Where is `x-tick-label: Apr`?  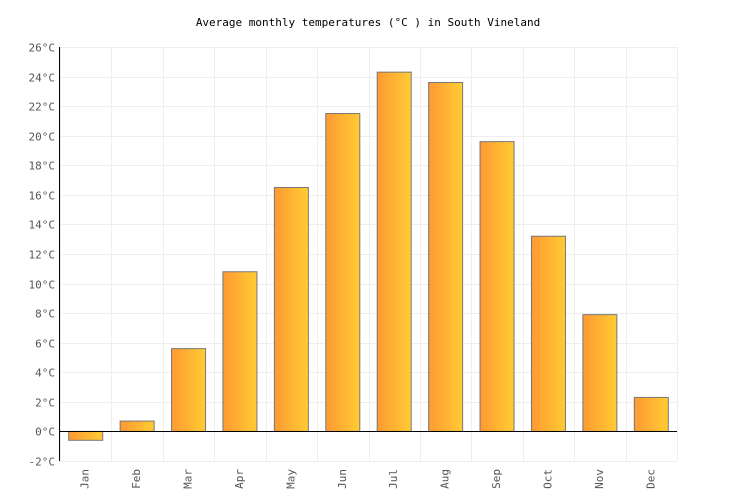
x-tick-label: Apr is located at coordinates (239, 479).